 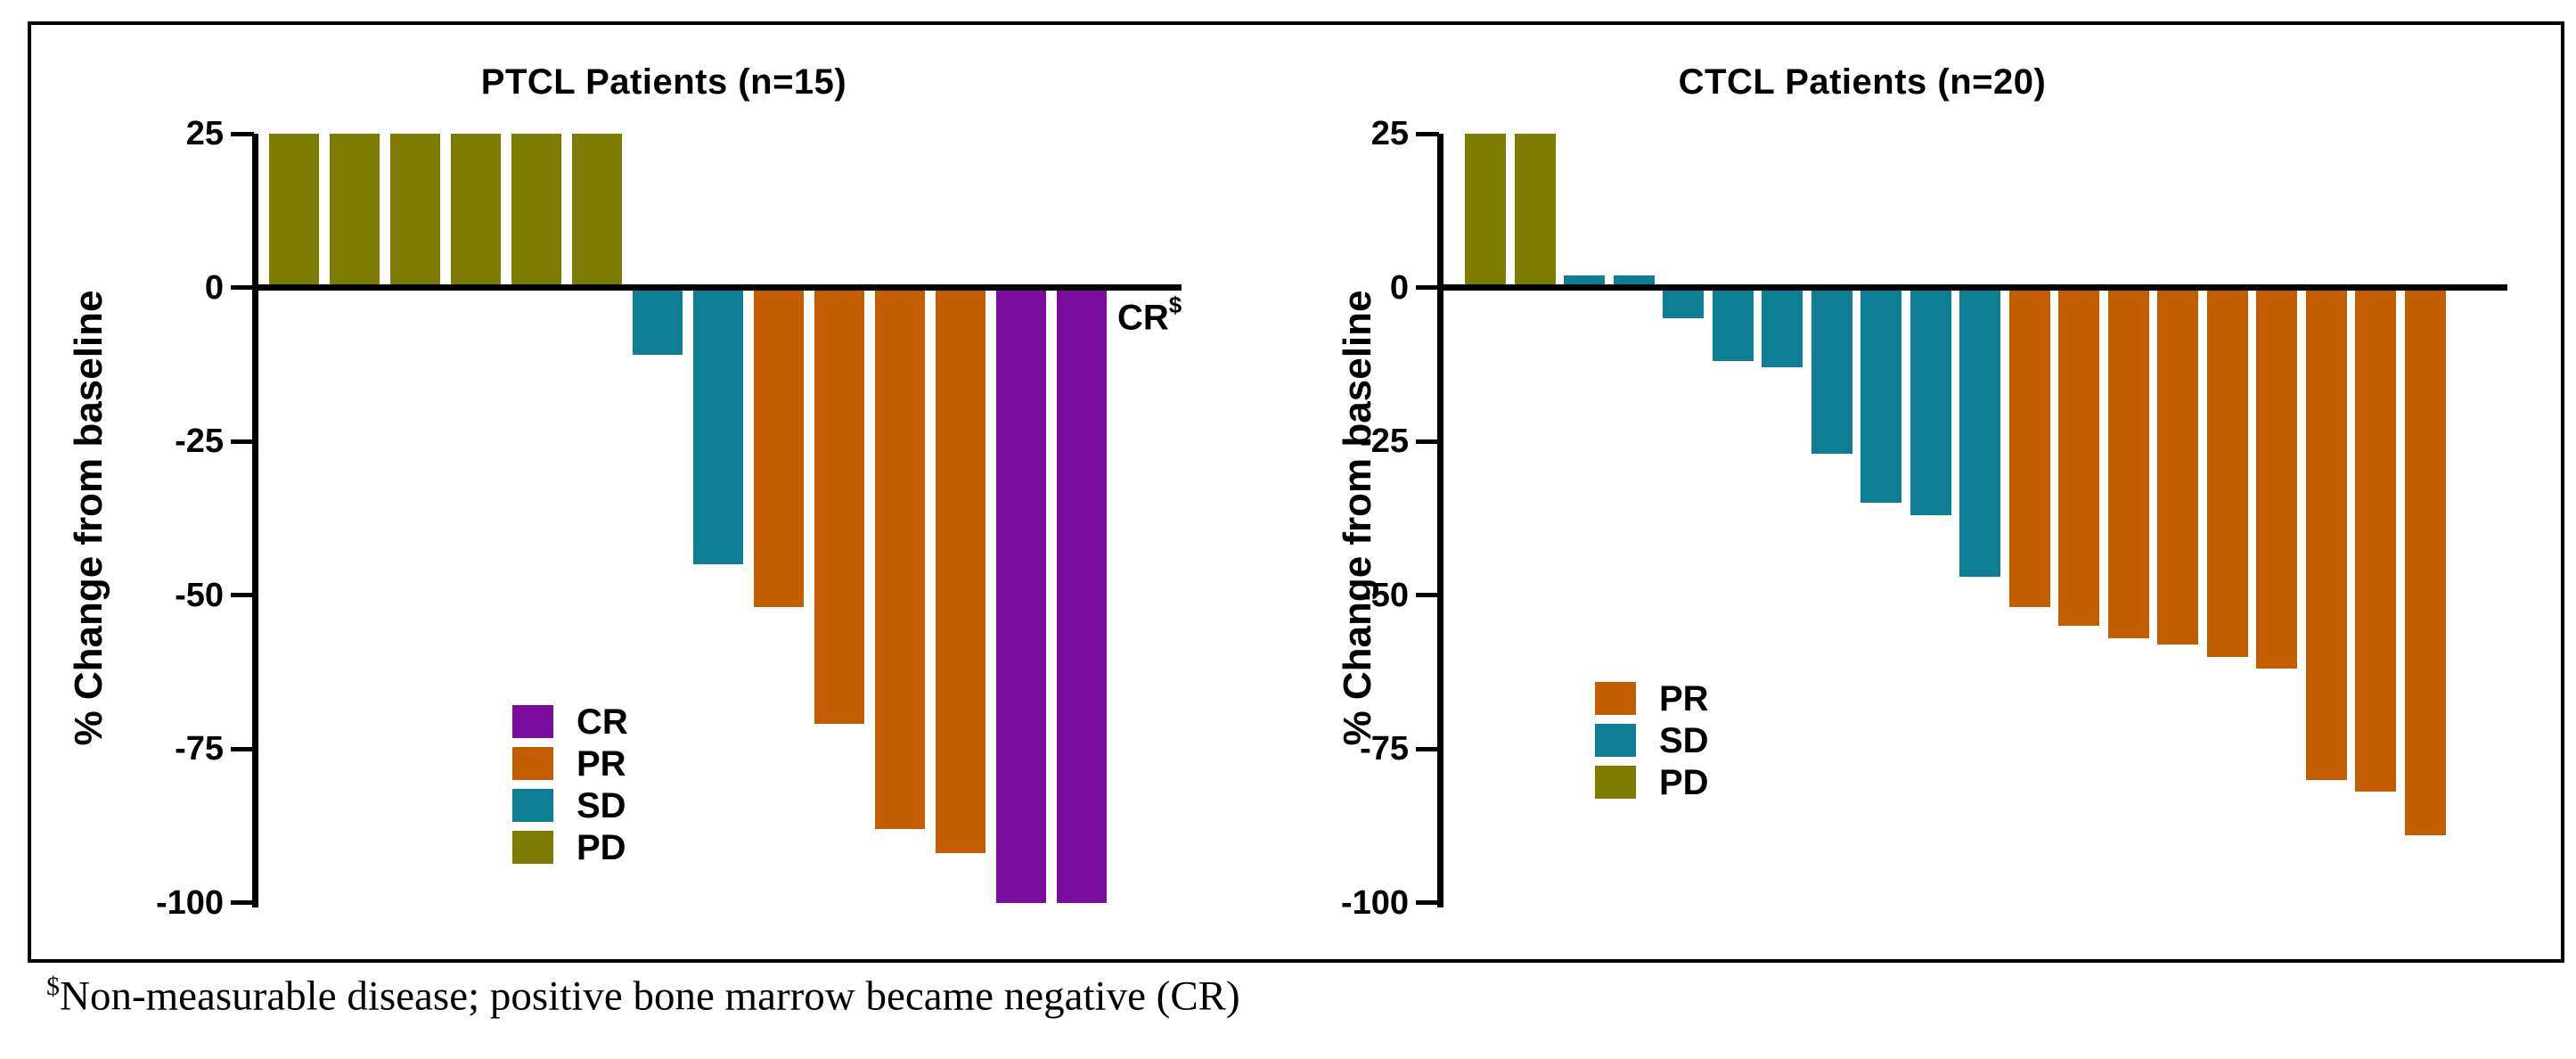 I want to click on ctcl-legend: PR SD PD, so click(x=1652, y=740).